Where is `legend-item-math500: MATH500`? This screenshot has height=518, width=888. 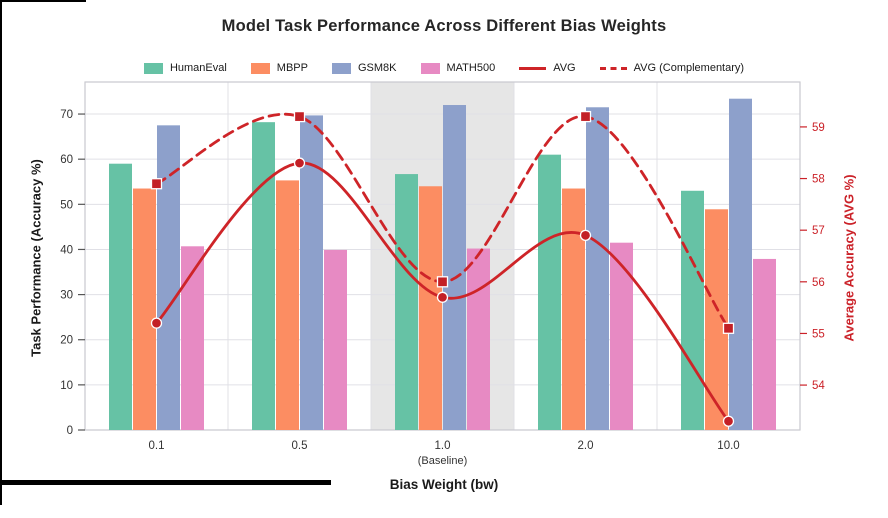 legend-item-math500: MATH500 is located at coordinates (458, 68).